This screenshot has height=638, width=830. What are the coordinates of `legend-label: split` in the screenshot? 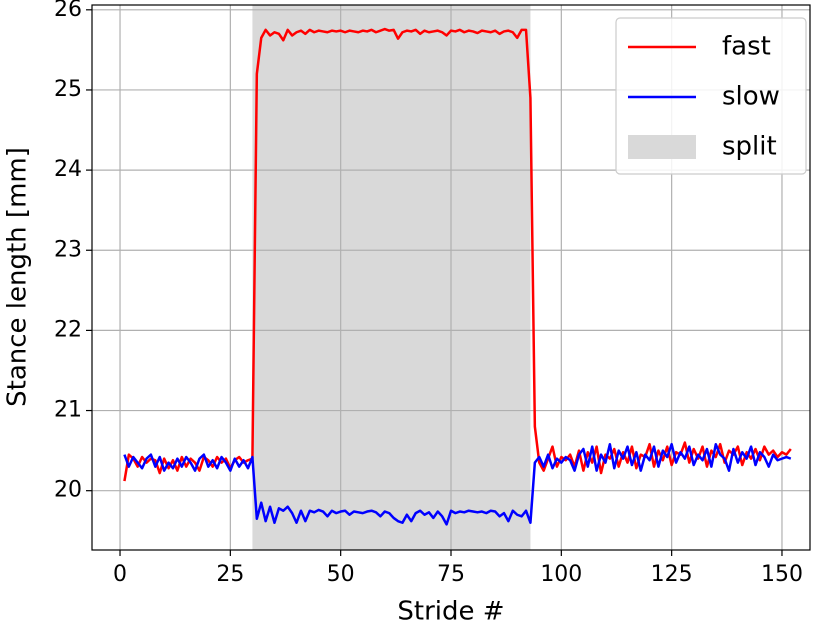 It's located at (749, 147).